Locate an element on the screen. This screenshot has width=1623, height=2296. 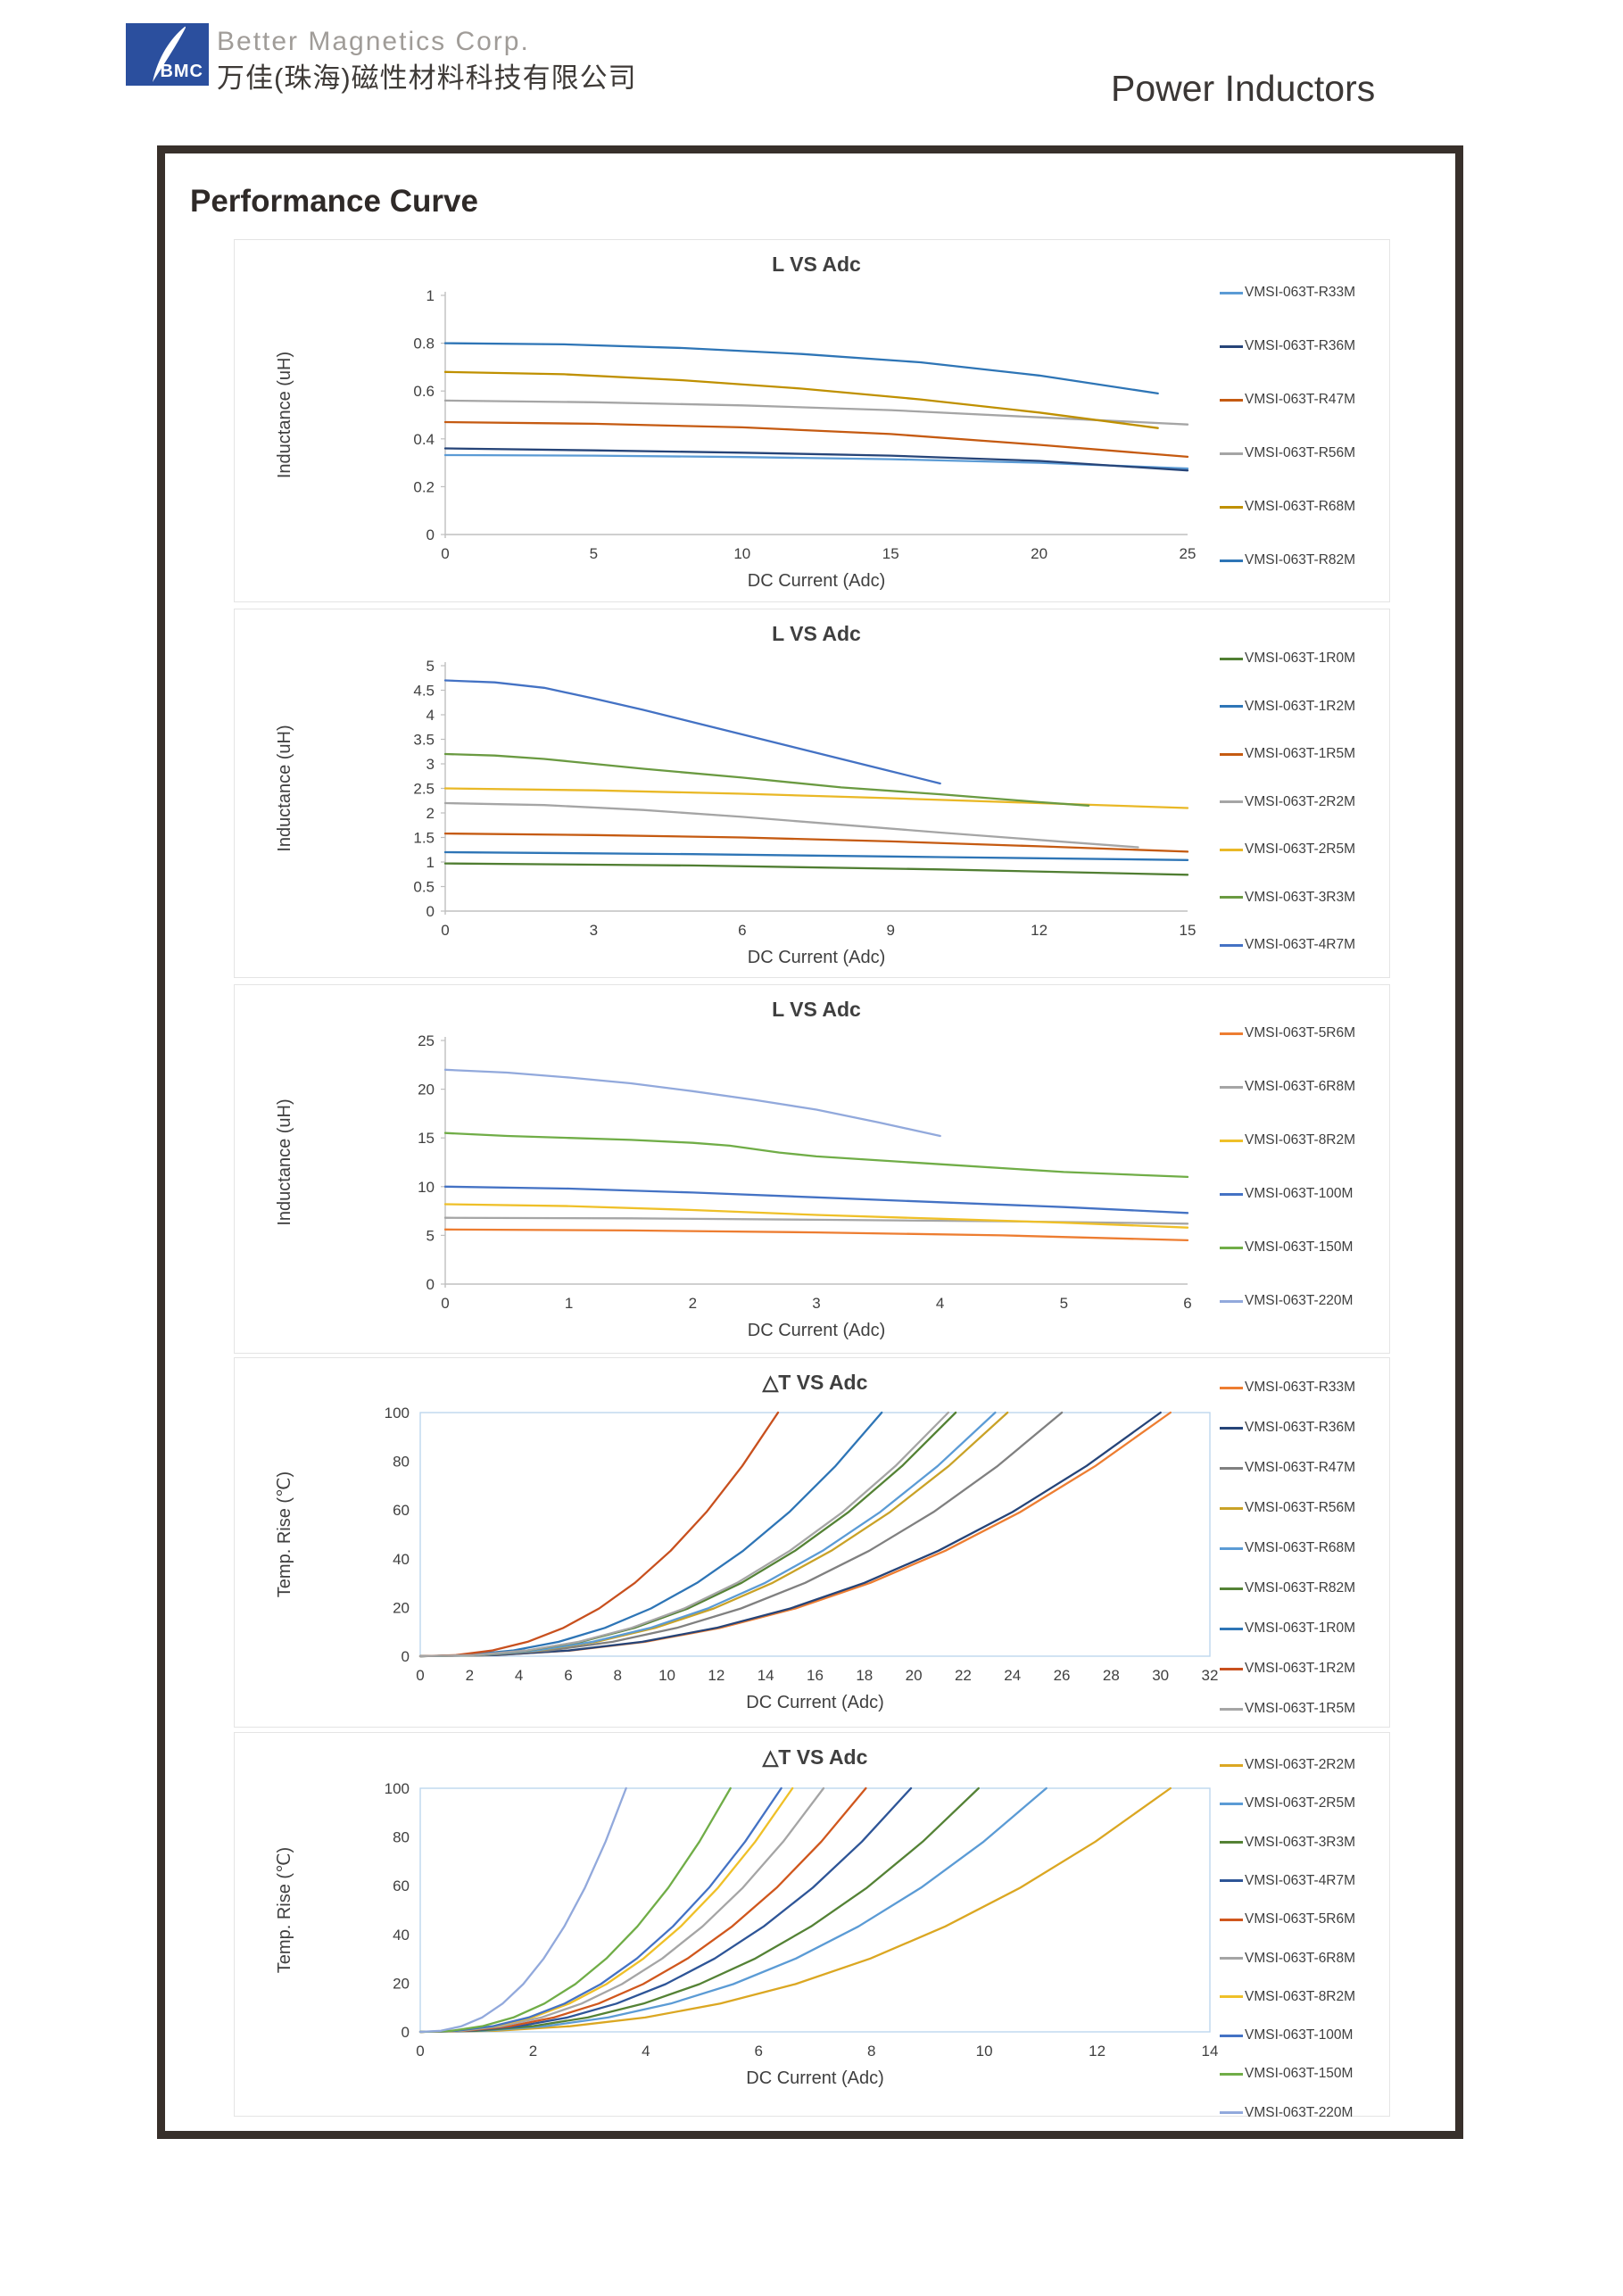
series-line-VMSI-063T-R56M is located at coordinates (816, 412).